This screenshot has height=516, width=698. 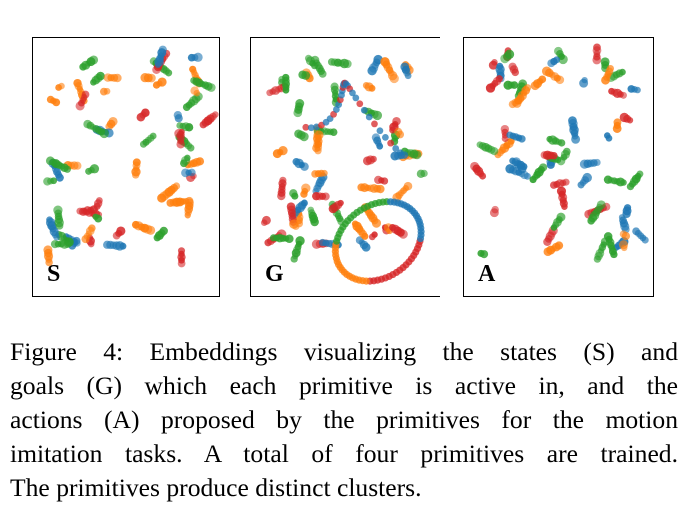 I want to click on embedding-panel-states: S, so click(x=126, y=167).